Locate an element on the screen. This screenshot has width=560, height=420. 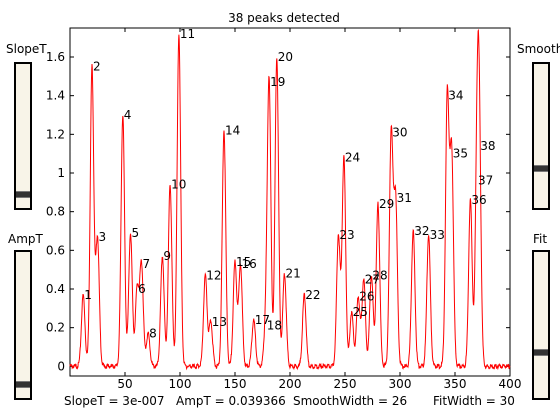
peak-label: 27 is located at coordinates (372, 279).